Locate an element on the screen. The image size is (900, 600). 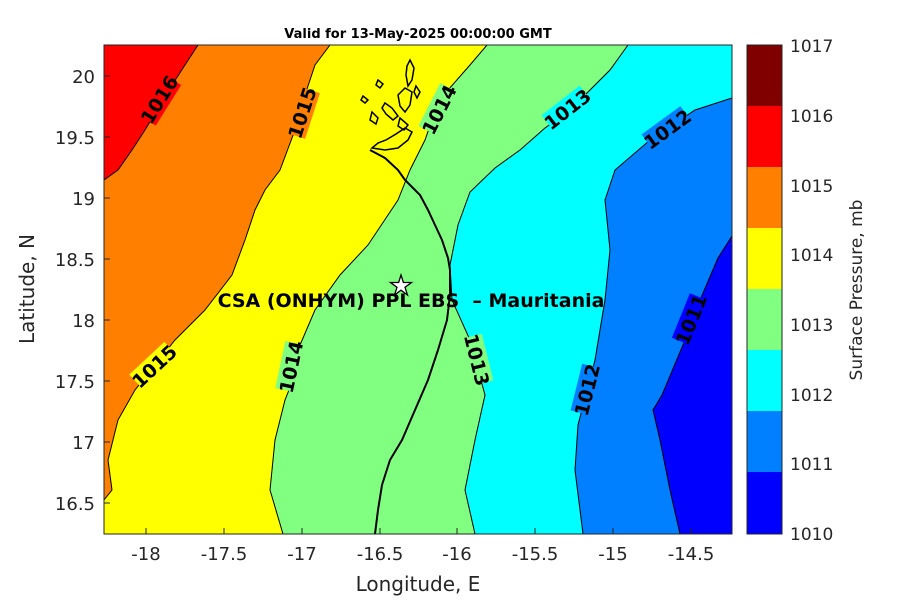
colorbar-label: 1012 is located at coordinates (811, 396).